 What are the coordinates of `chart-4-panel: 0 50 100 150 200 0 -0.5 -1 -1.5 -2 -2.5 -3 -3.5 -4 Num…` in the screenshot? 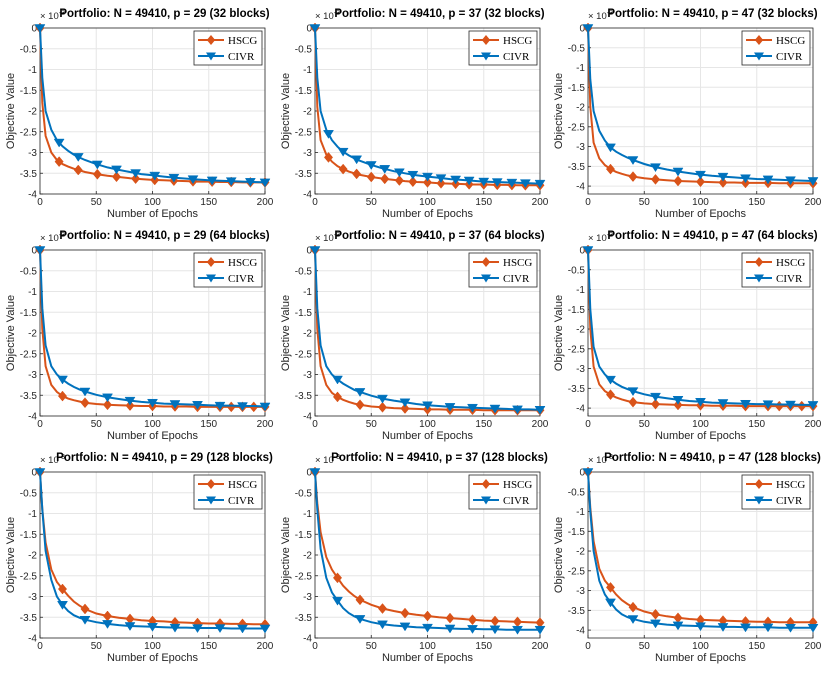 It's located at (414, 336).